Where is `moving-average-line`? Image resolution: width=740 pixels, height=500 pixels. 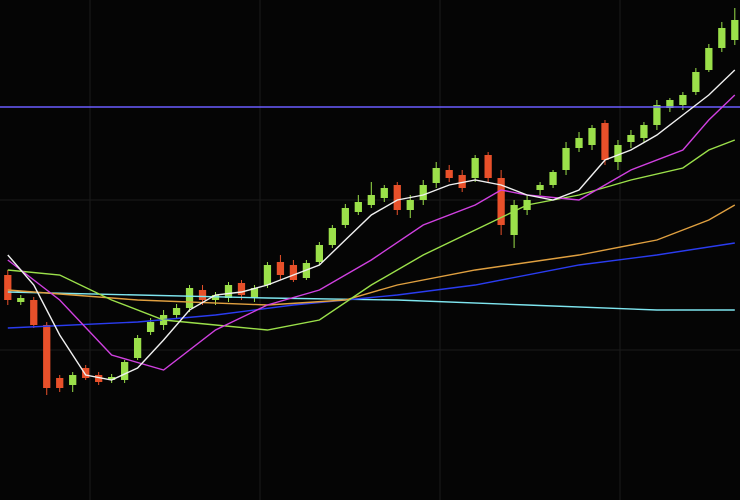 moving-average-line is located at coordinates (371, 301).